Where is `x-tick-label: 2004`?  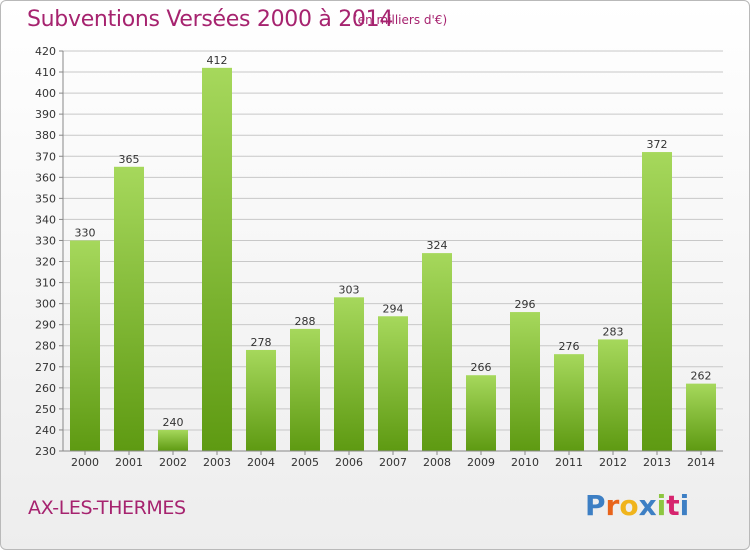 x-tick-label: 2004 is located at coordinates (261, 462).